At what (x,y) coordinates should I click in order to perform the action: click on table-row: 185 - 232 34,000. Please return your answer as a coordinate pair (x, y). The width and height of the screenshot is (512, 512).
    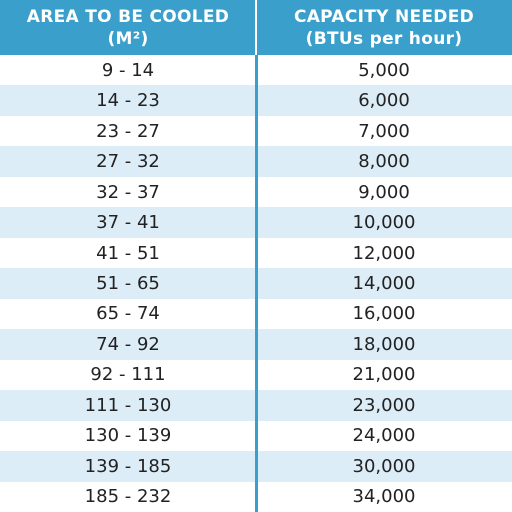
    Looking at the image, I should click on (256, 497).